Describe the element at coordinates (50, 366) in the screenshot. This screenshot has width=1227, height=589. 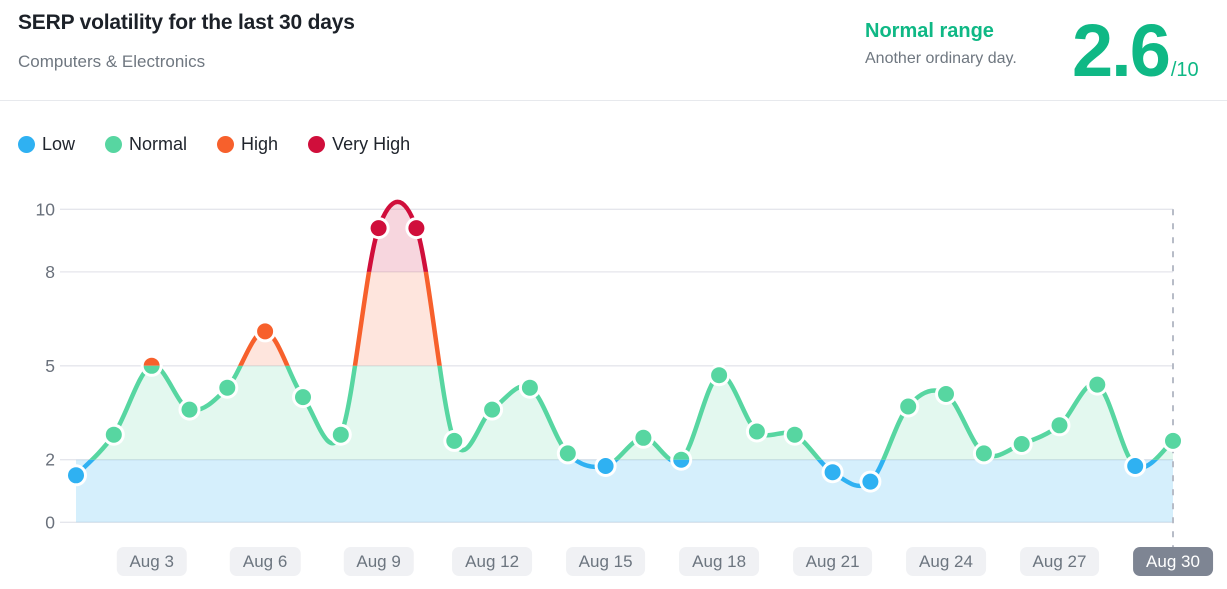
I see `y-axis-tick: 5` at that location.